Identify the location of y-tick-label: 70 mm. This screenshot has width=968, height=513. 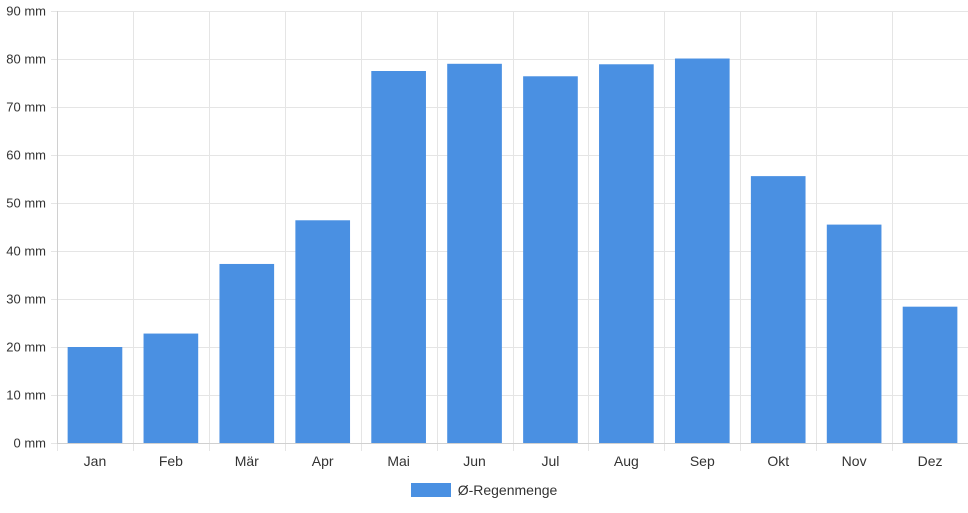
(26, 107).